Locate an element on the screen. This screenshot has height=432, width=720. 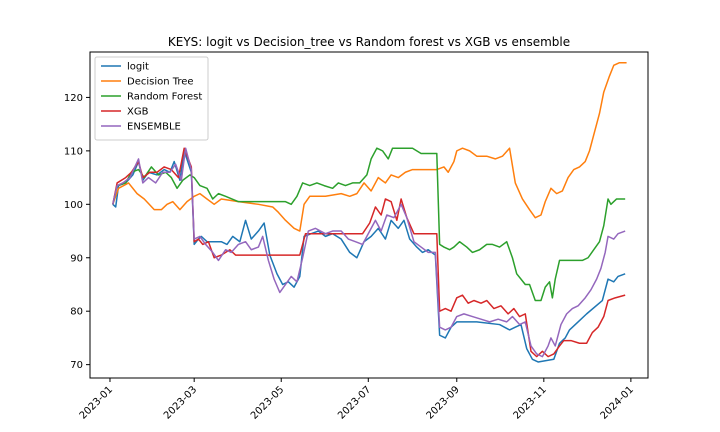
y-tick-label: 110 is located at coordinates (73, 151).